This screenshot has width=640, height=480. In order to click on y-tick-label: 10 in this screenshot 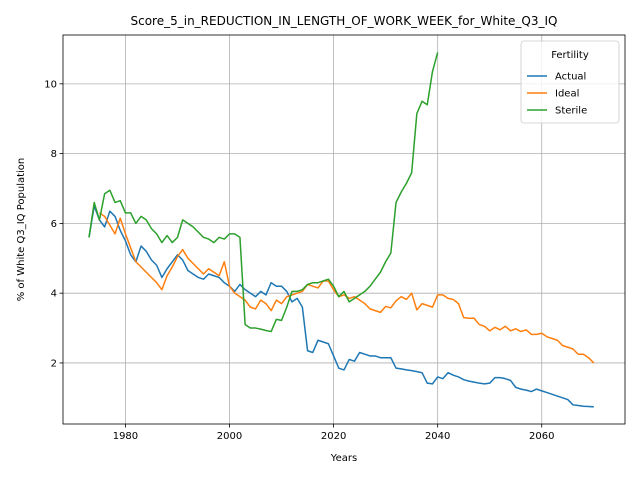, I will do `click(50, 84)`.